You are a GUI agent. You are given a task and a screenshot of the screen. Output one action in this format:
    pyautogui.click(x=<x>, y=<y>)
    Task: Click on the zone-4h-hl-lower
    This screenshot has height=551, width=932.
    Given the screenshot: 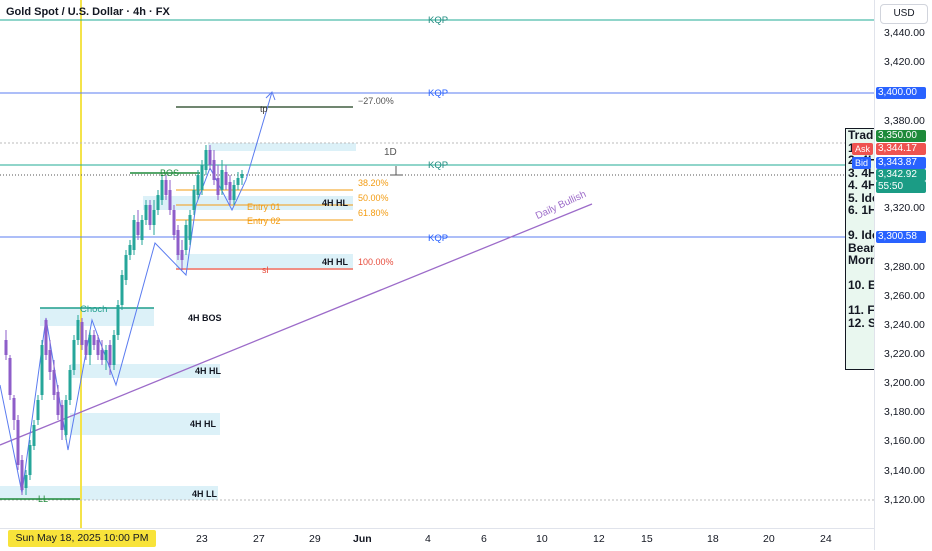 What is the action you would take?
    pyautogui.click(x=145, y=371)
    